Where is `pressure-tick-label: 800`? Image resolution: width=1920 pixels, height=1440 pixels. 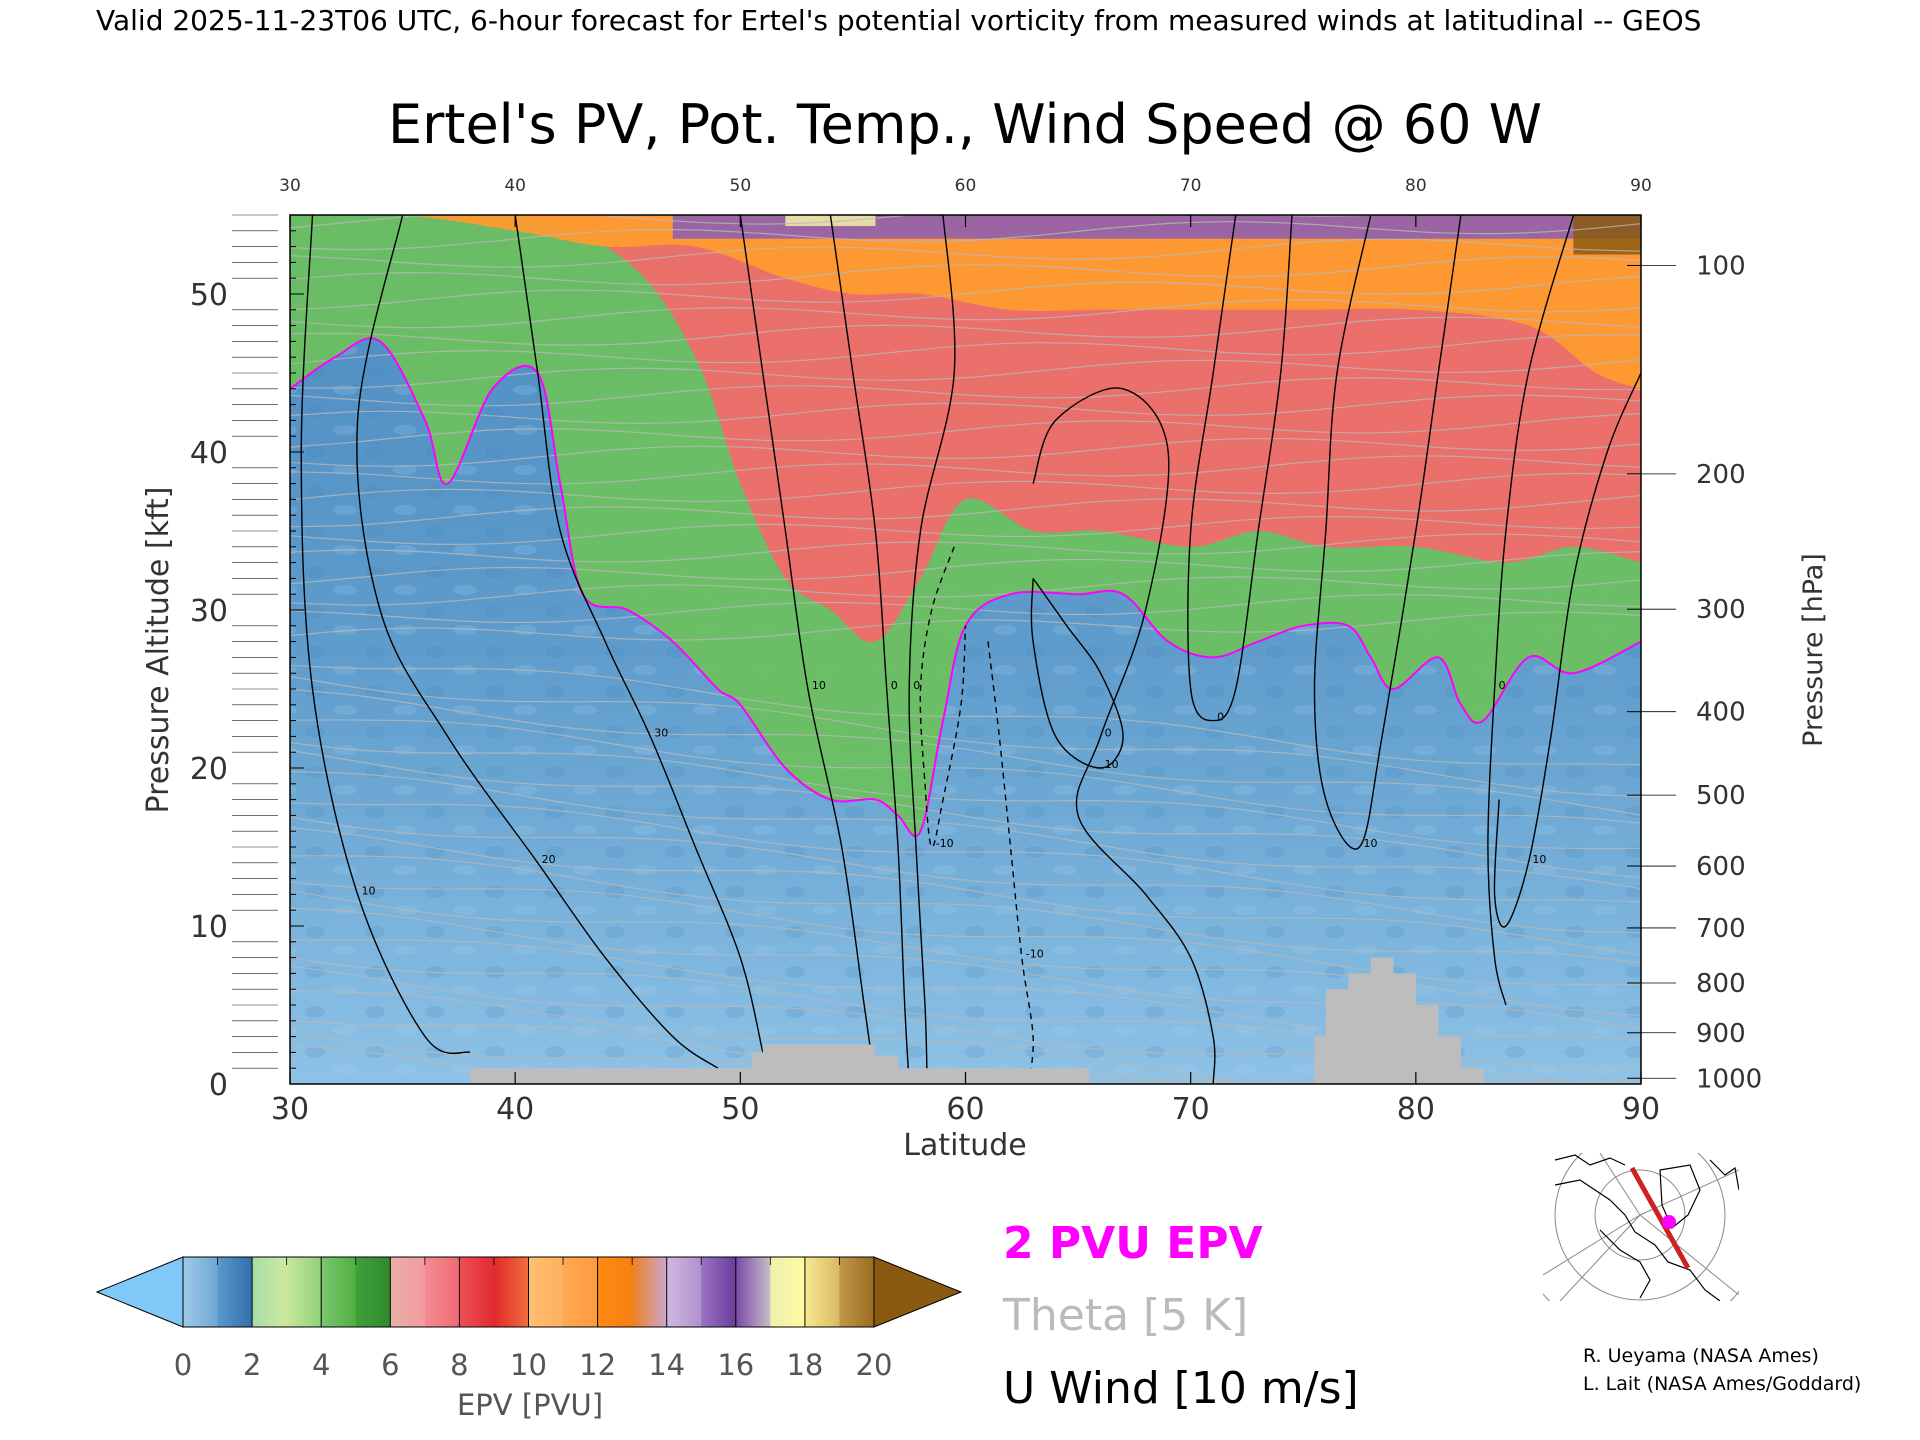
pressure-tick-label: 800 is located at coordinates (1721, 984).